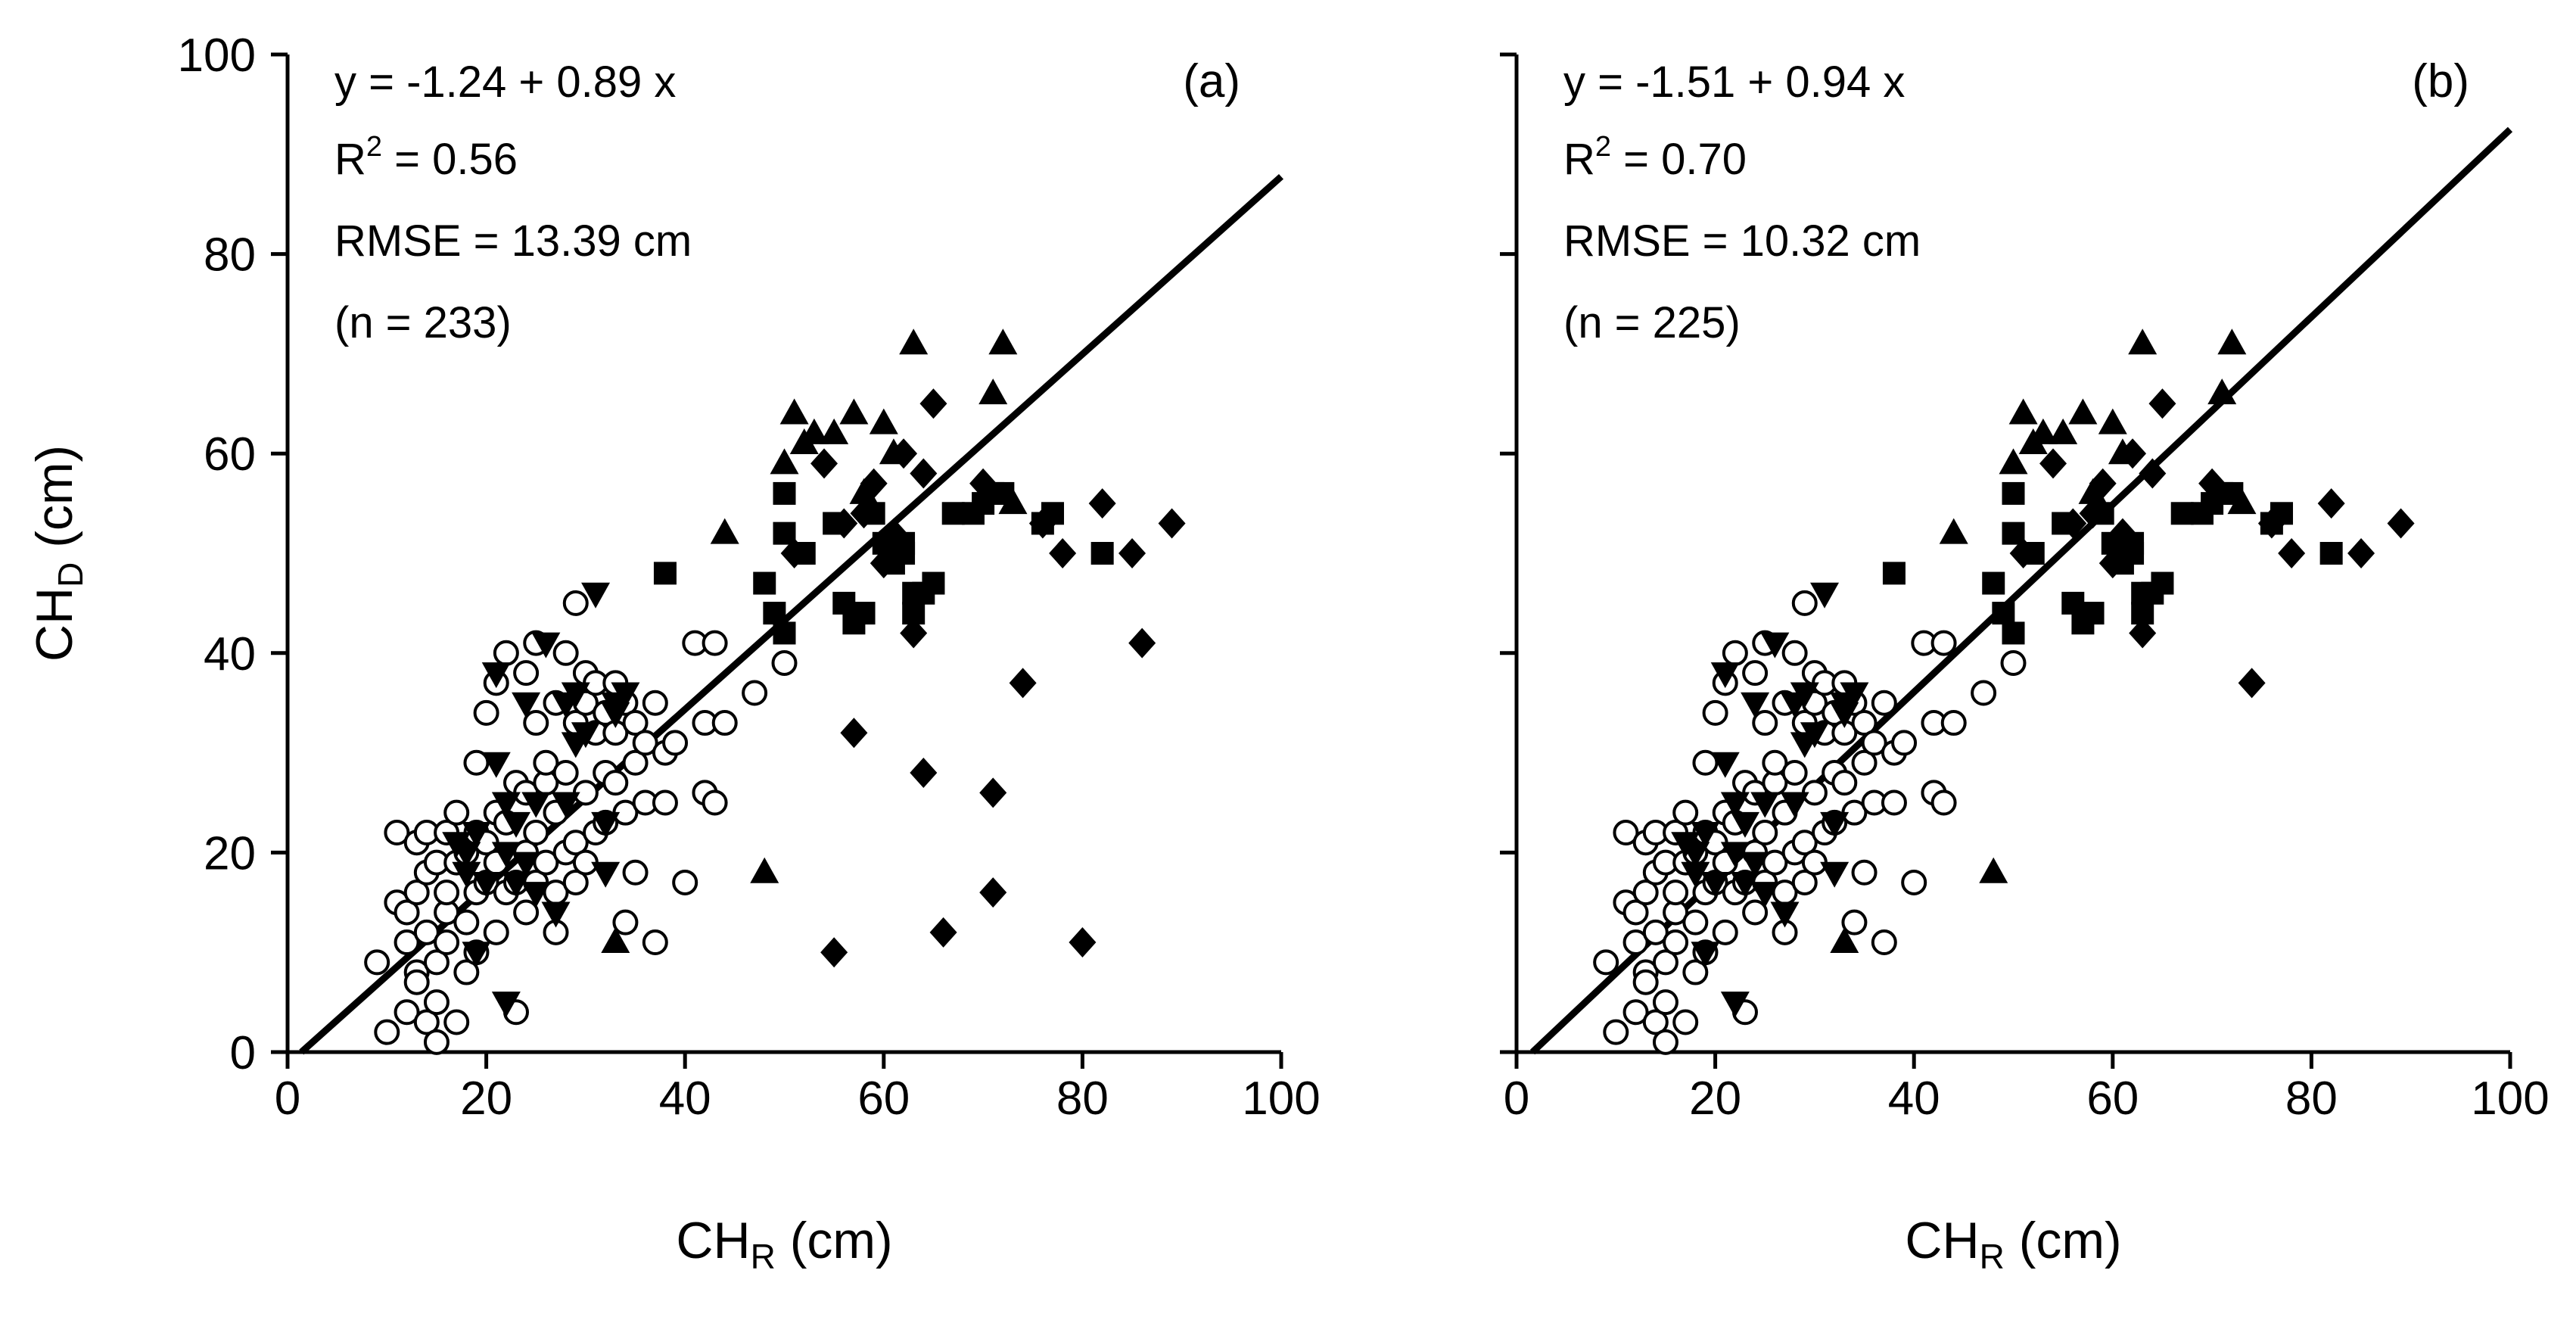 This screenshot has height=1317, width=2576. Describe the element at coordinates (1715, 1099) in the screenshot. I see `x-tick-label: 20` at that location.